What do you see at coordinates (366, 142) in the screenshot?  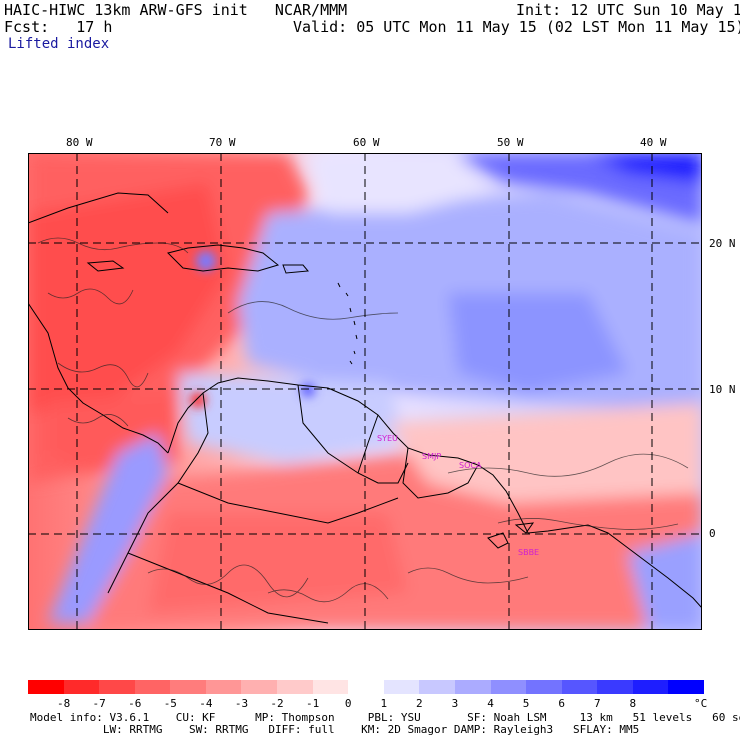 I see `lon-label-60w: 60 W` at bounding box center [366, 142].